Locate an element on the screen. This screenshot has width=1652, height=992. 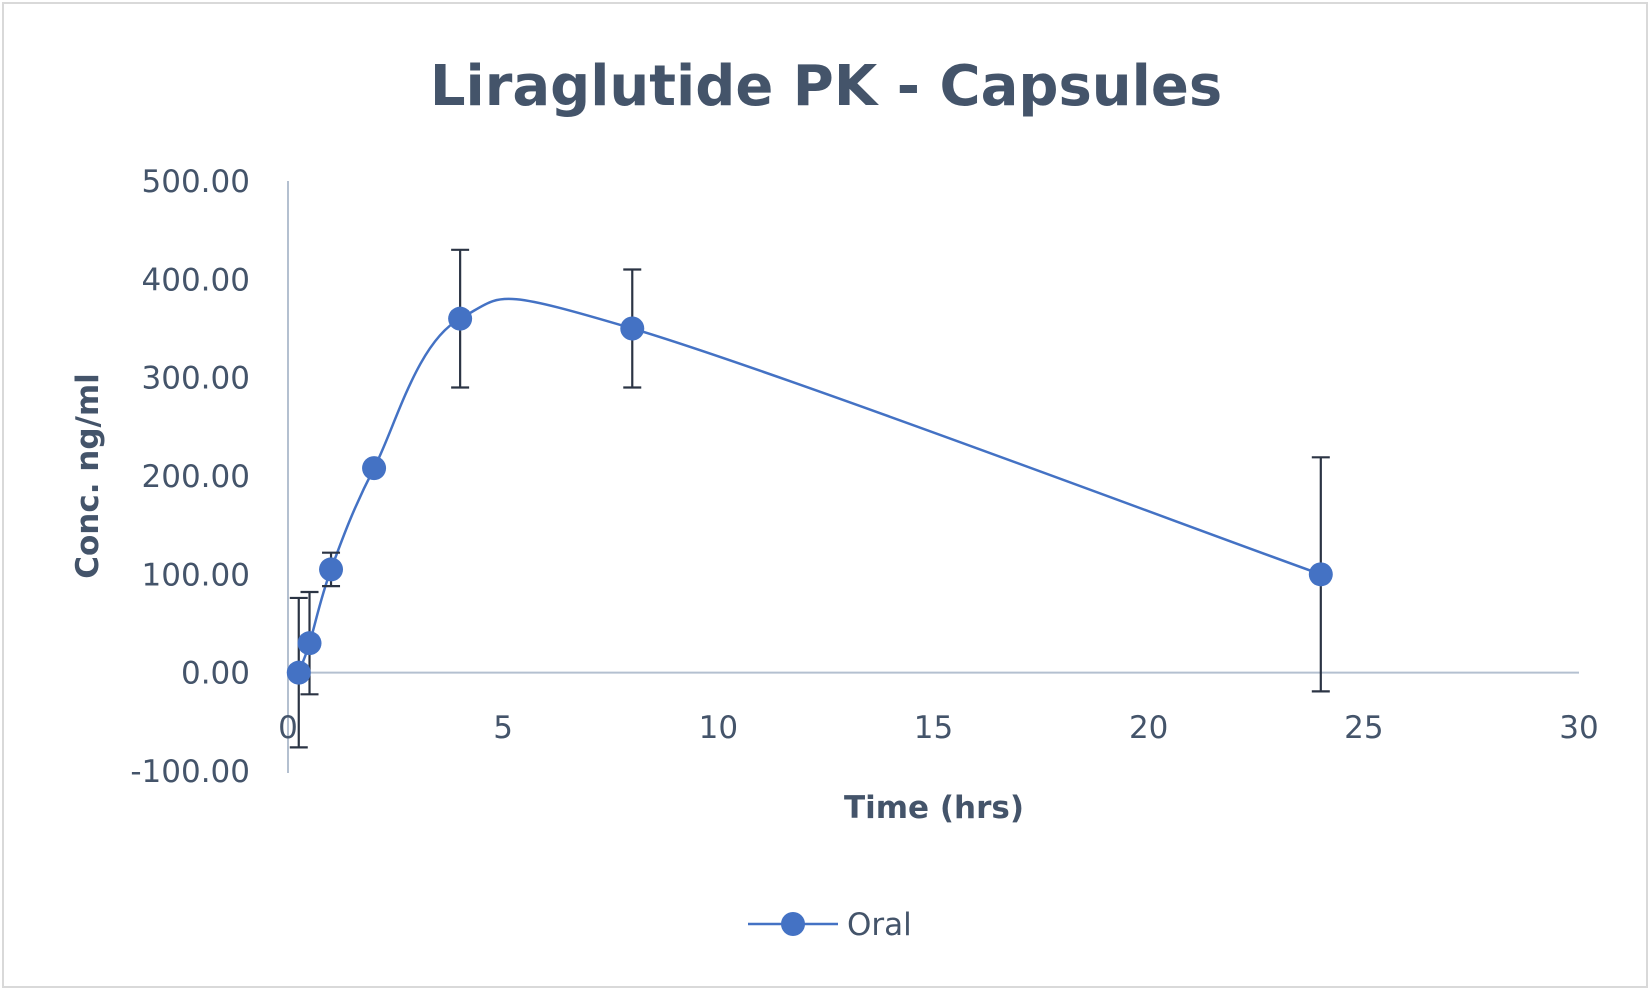
y-tick-label: 300.00 is located at coordinates (196, 379).